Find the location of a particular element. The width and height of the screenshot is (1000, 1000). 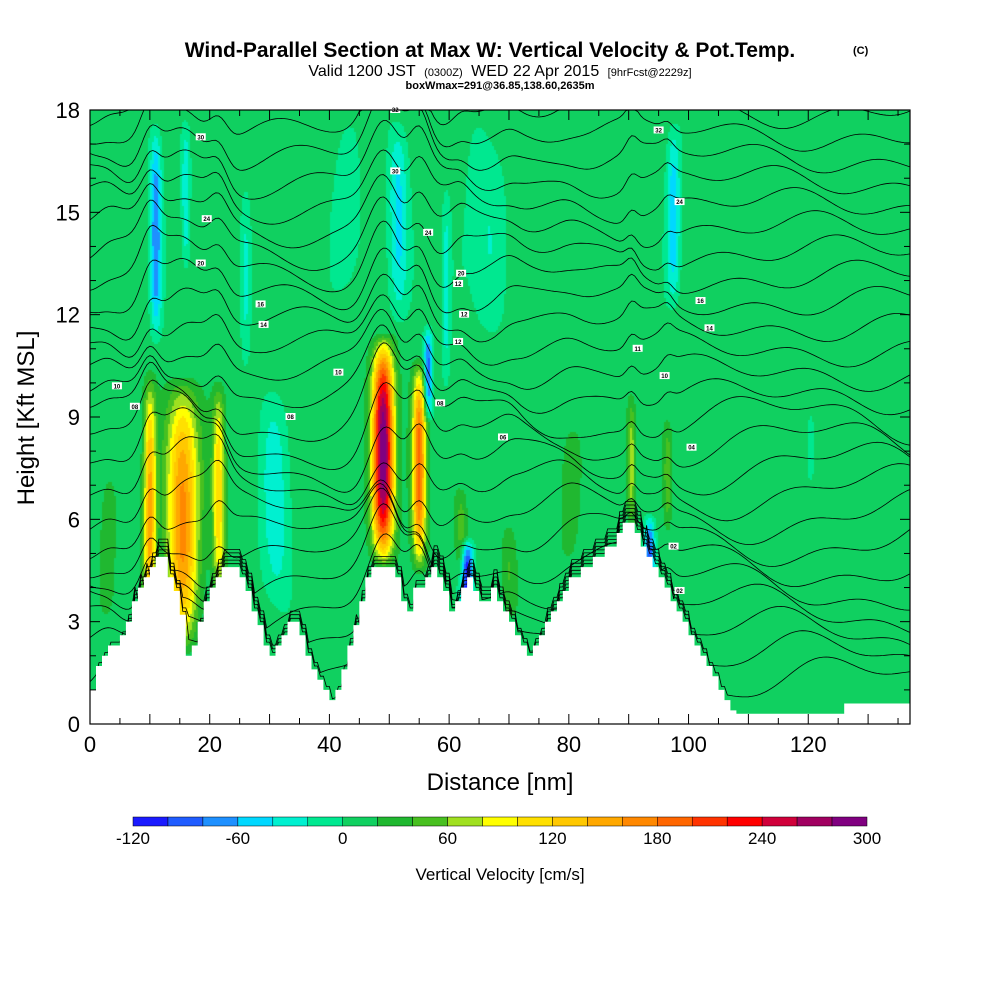

y-axis-label: Height [Kft MSL] is located at coordinates (26, 418).